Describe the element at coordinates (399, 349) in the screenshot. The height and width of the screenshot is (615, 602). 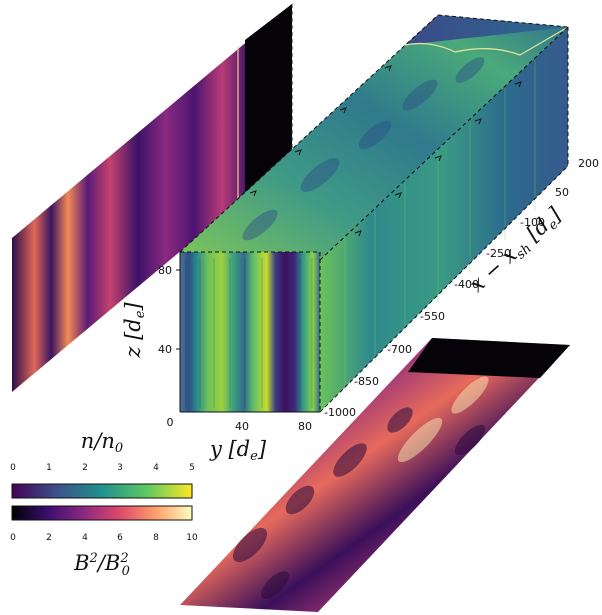
I see `x-tick-neg700: -700` at that location.